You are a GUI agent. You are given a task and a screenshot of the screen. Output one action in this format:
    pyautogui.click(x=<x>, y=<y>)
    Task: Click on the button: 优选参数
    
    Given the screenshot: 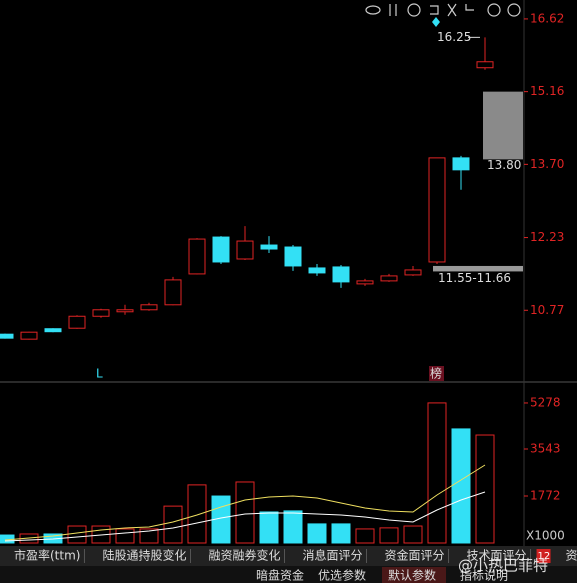 What is the action you would take?
    pyautogui.click(x=342, y=575)
    